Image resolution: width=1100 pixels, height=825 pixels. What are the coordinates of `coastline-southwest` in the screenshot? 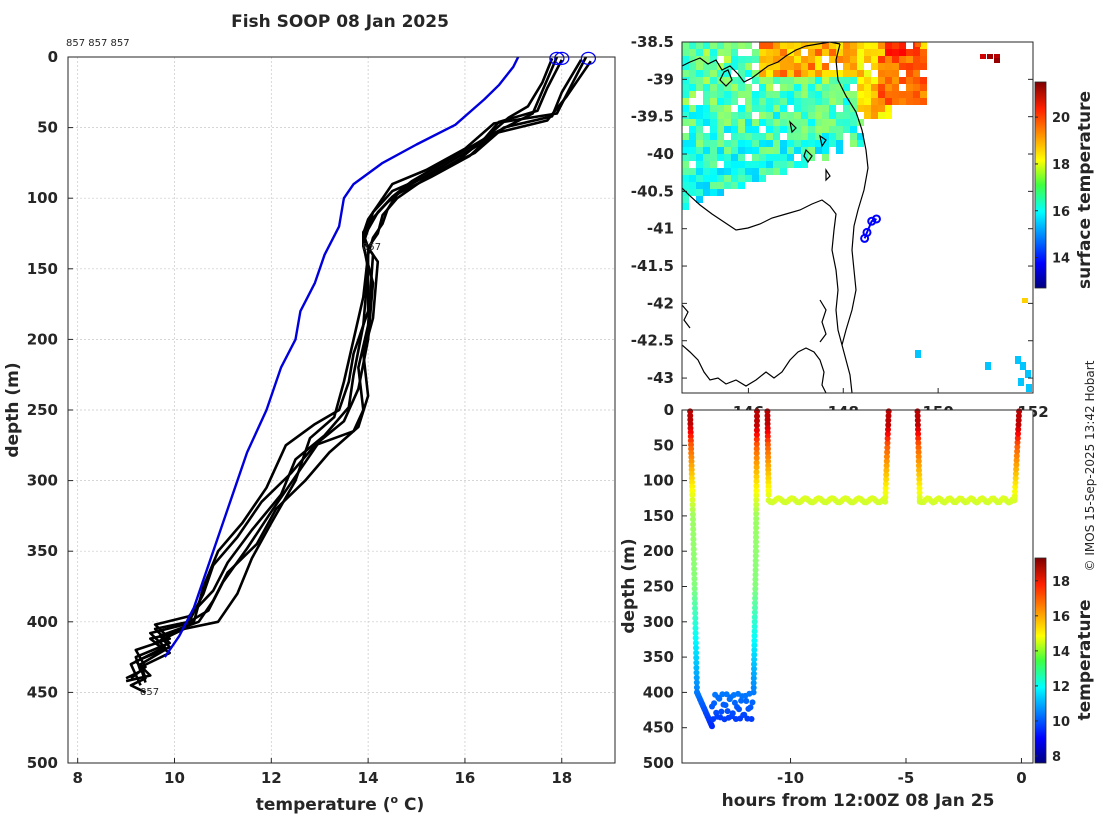 It's located at (754, 368).